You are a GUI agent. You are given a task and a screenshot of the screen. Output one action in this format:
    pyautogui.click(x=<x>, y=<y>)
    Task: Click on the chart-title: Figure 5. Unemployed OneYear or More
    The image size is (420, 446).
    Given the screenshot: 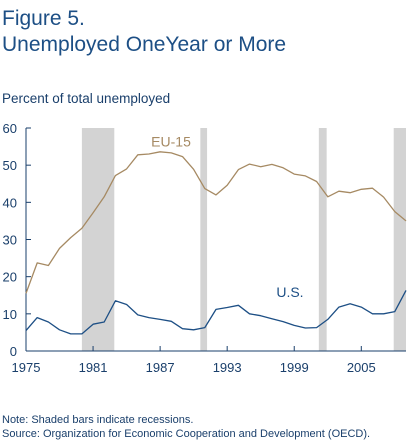 What is the action you would take?
    pyautogui.click(x=144, y=32)
    